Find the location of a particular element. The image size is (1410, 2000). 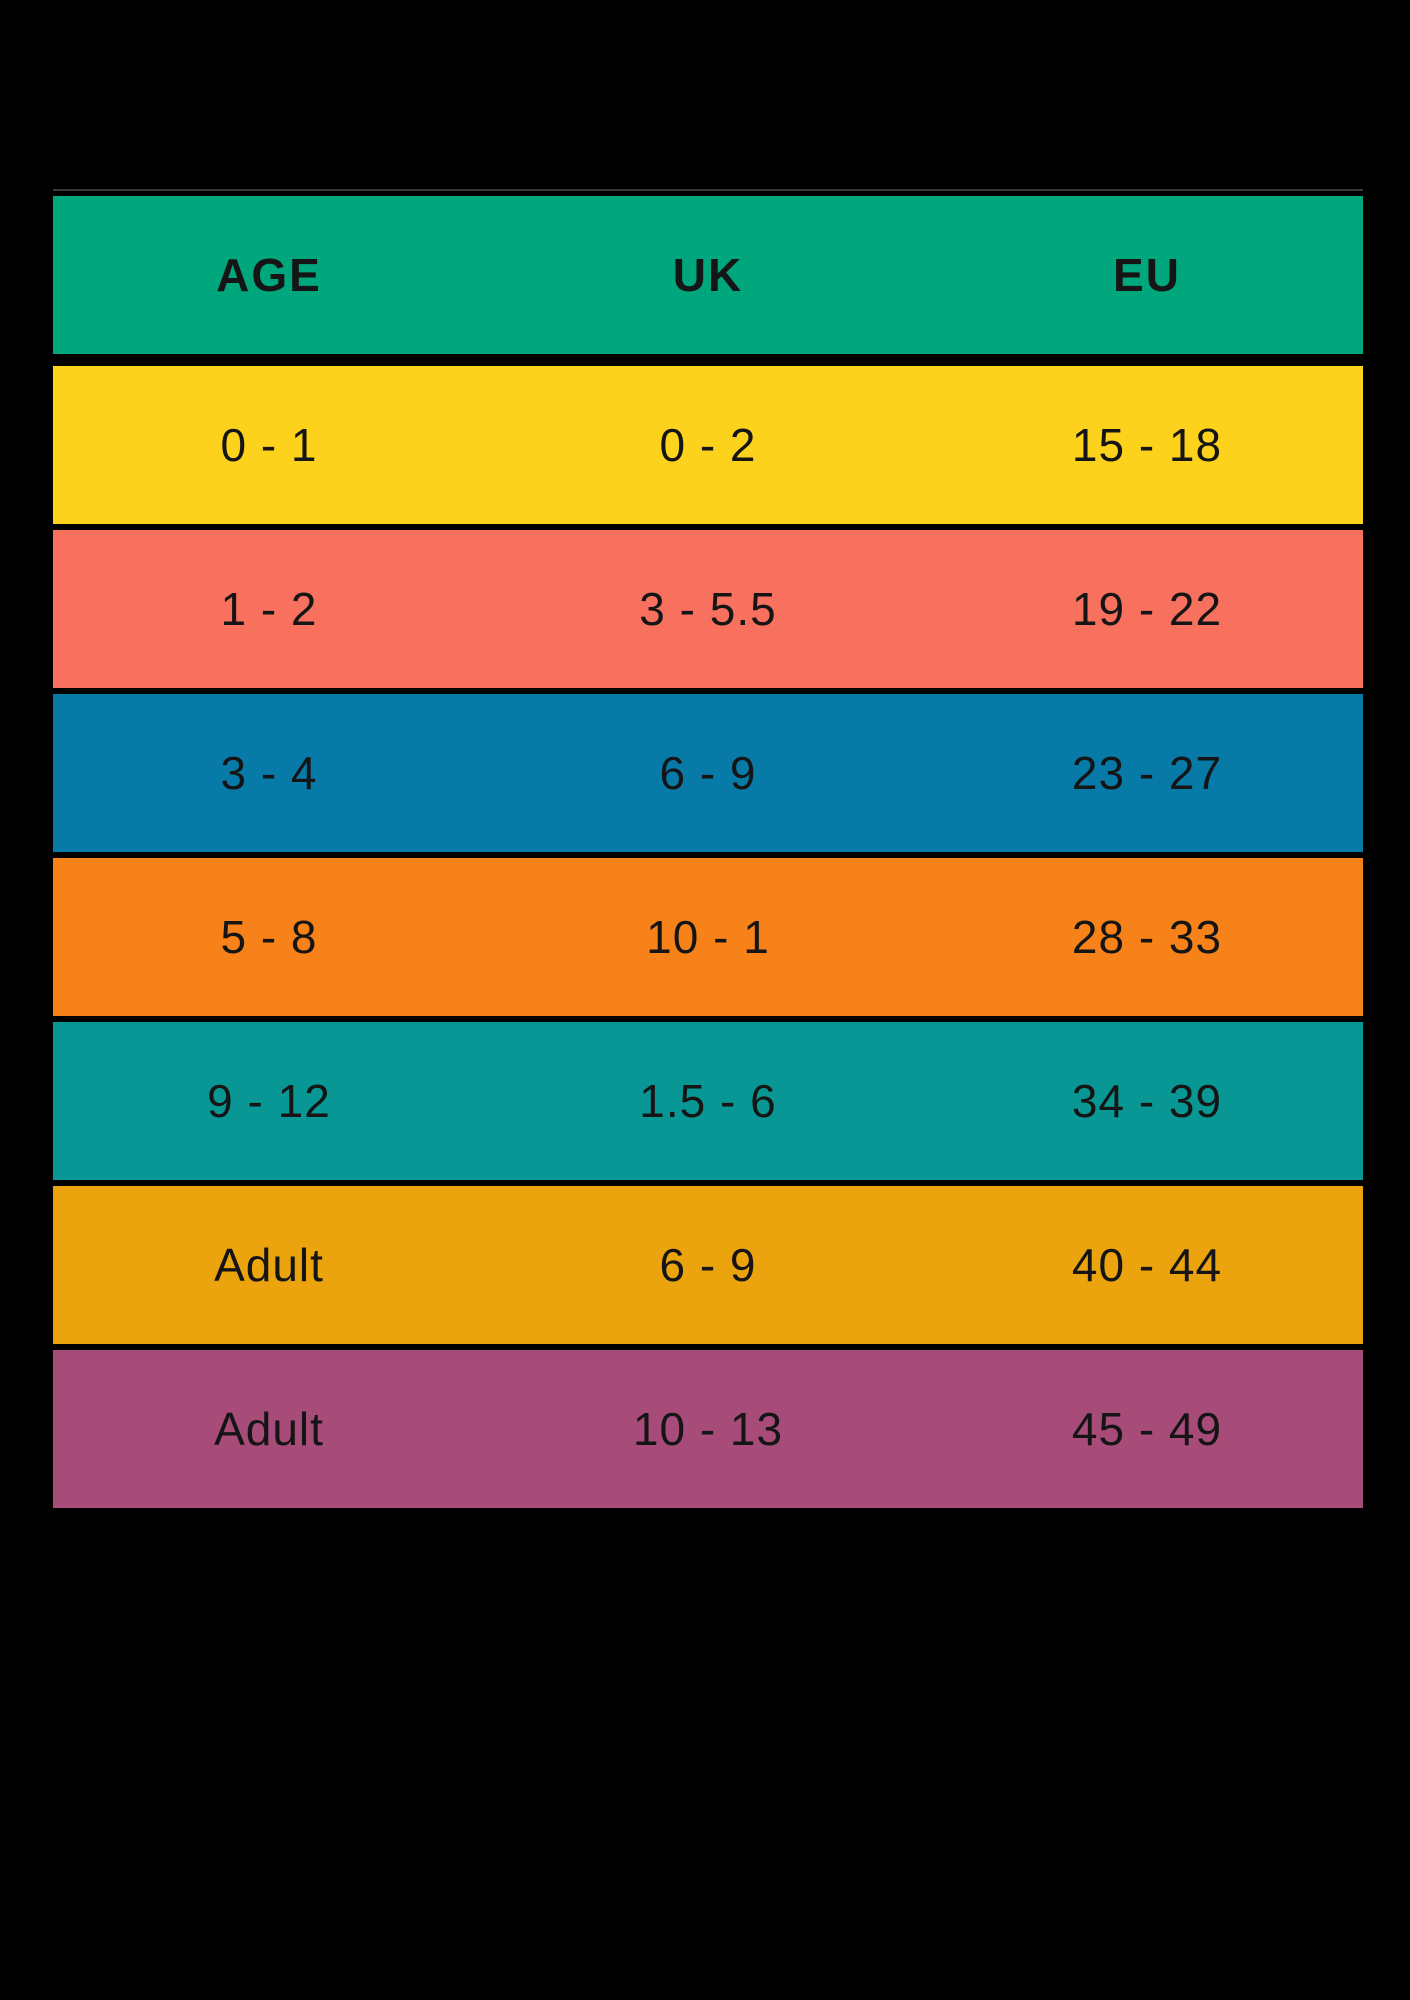

cell-age: 1 - 2 is located at coordinates (269, 609).